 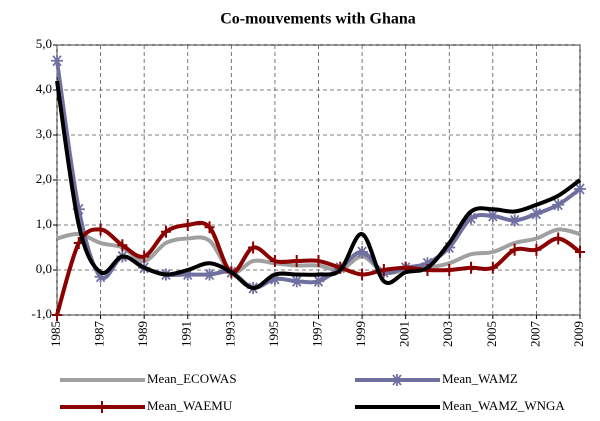 What do you see at coordinates (55, 334) in the screenshot?
I see `x-tick-label: 1985` at bounding box center [55, 334].